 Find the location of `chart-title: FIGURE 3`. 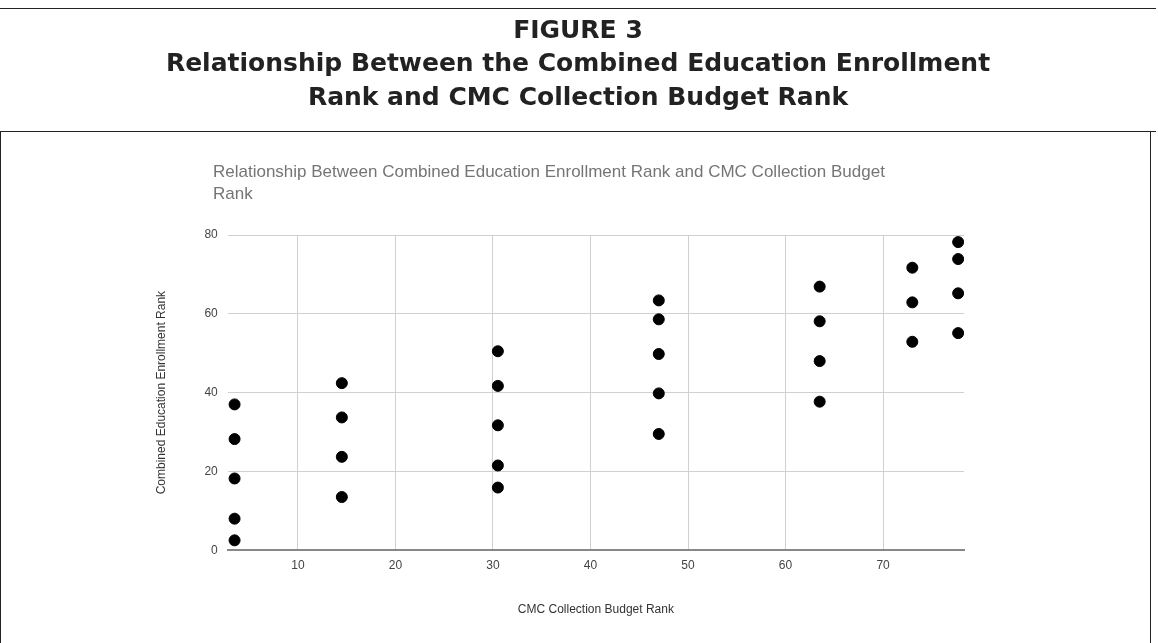

chart-title: FIGURE 3 is located at coordinates (578, 29).